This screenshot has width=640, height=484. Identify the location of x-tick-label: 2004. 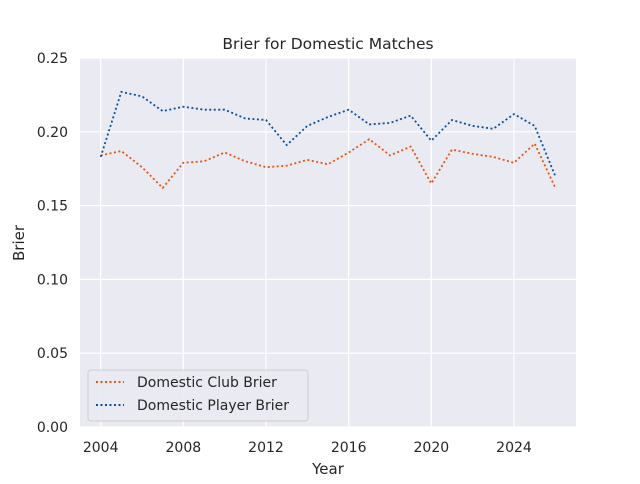
(101, 448).